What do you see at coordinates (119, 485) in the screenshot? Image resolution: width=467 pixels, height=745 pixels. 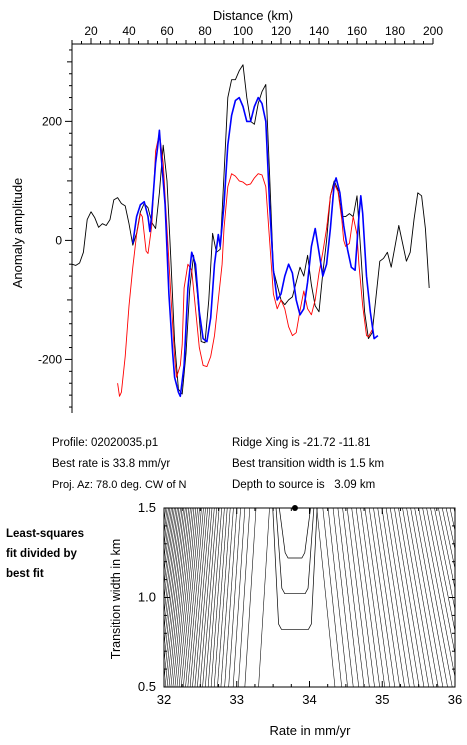 I see `proj-az-text: Proj. Az: 78.0 deg. CW of N` at bounding box center [119, 485].